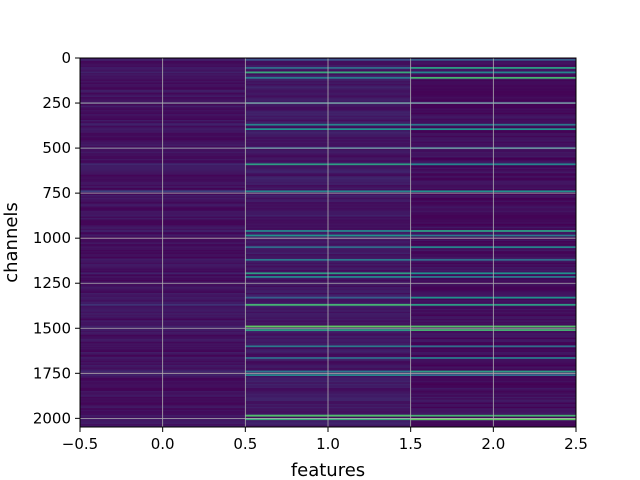 This screenshot has height=480, width=640. I want to click on x-tick-label: −0.5, so click(80, 444).